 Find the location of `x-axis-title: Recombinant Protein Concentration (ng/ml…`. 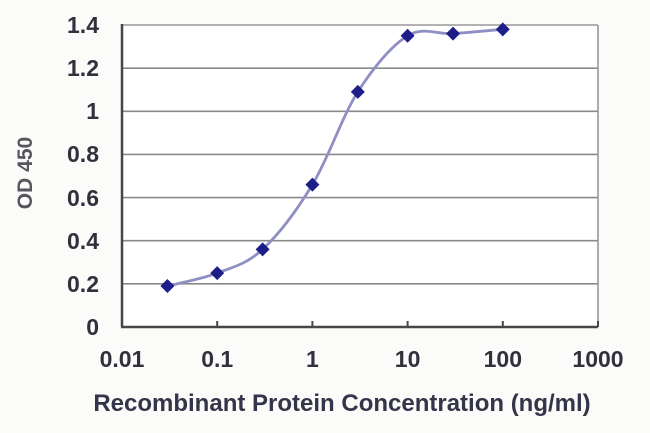

x-axis-title: Recombinant Protein Concentration (ng/ml… is located at coordinates (342, 403).